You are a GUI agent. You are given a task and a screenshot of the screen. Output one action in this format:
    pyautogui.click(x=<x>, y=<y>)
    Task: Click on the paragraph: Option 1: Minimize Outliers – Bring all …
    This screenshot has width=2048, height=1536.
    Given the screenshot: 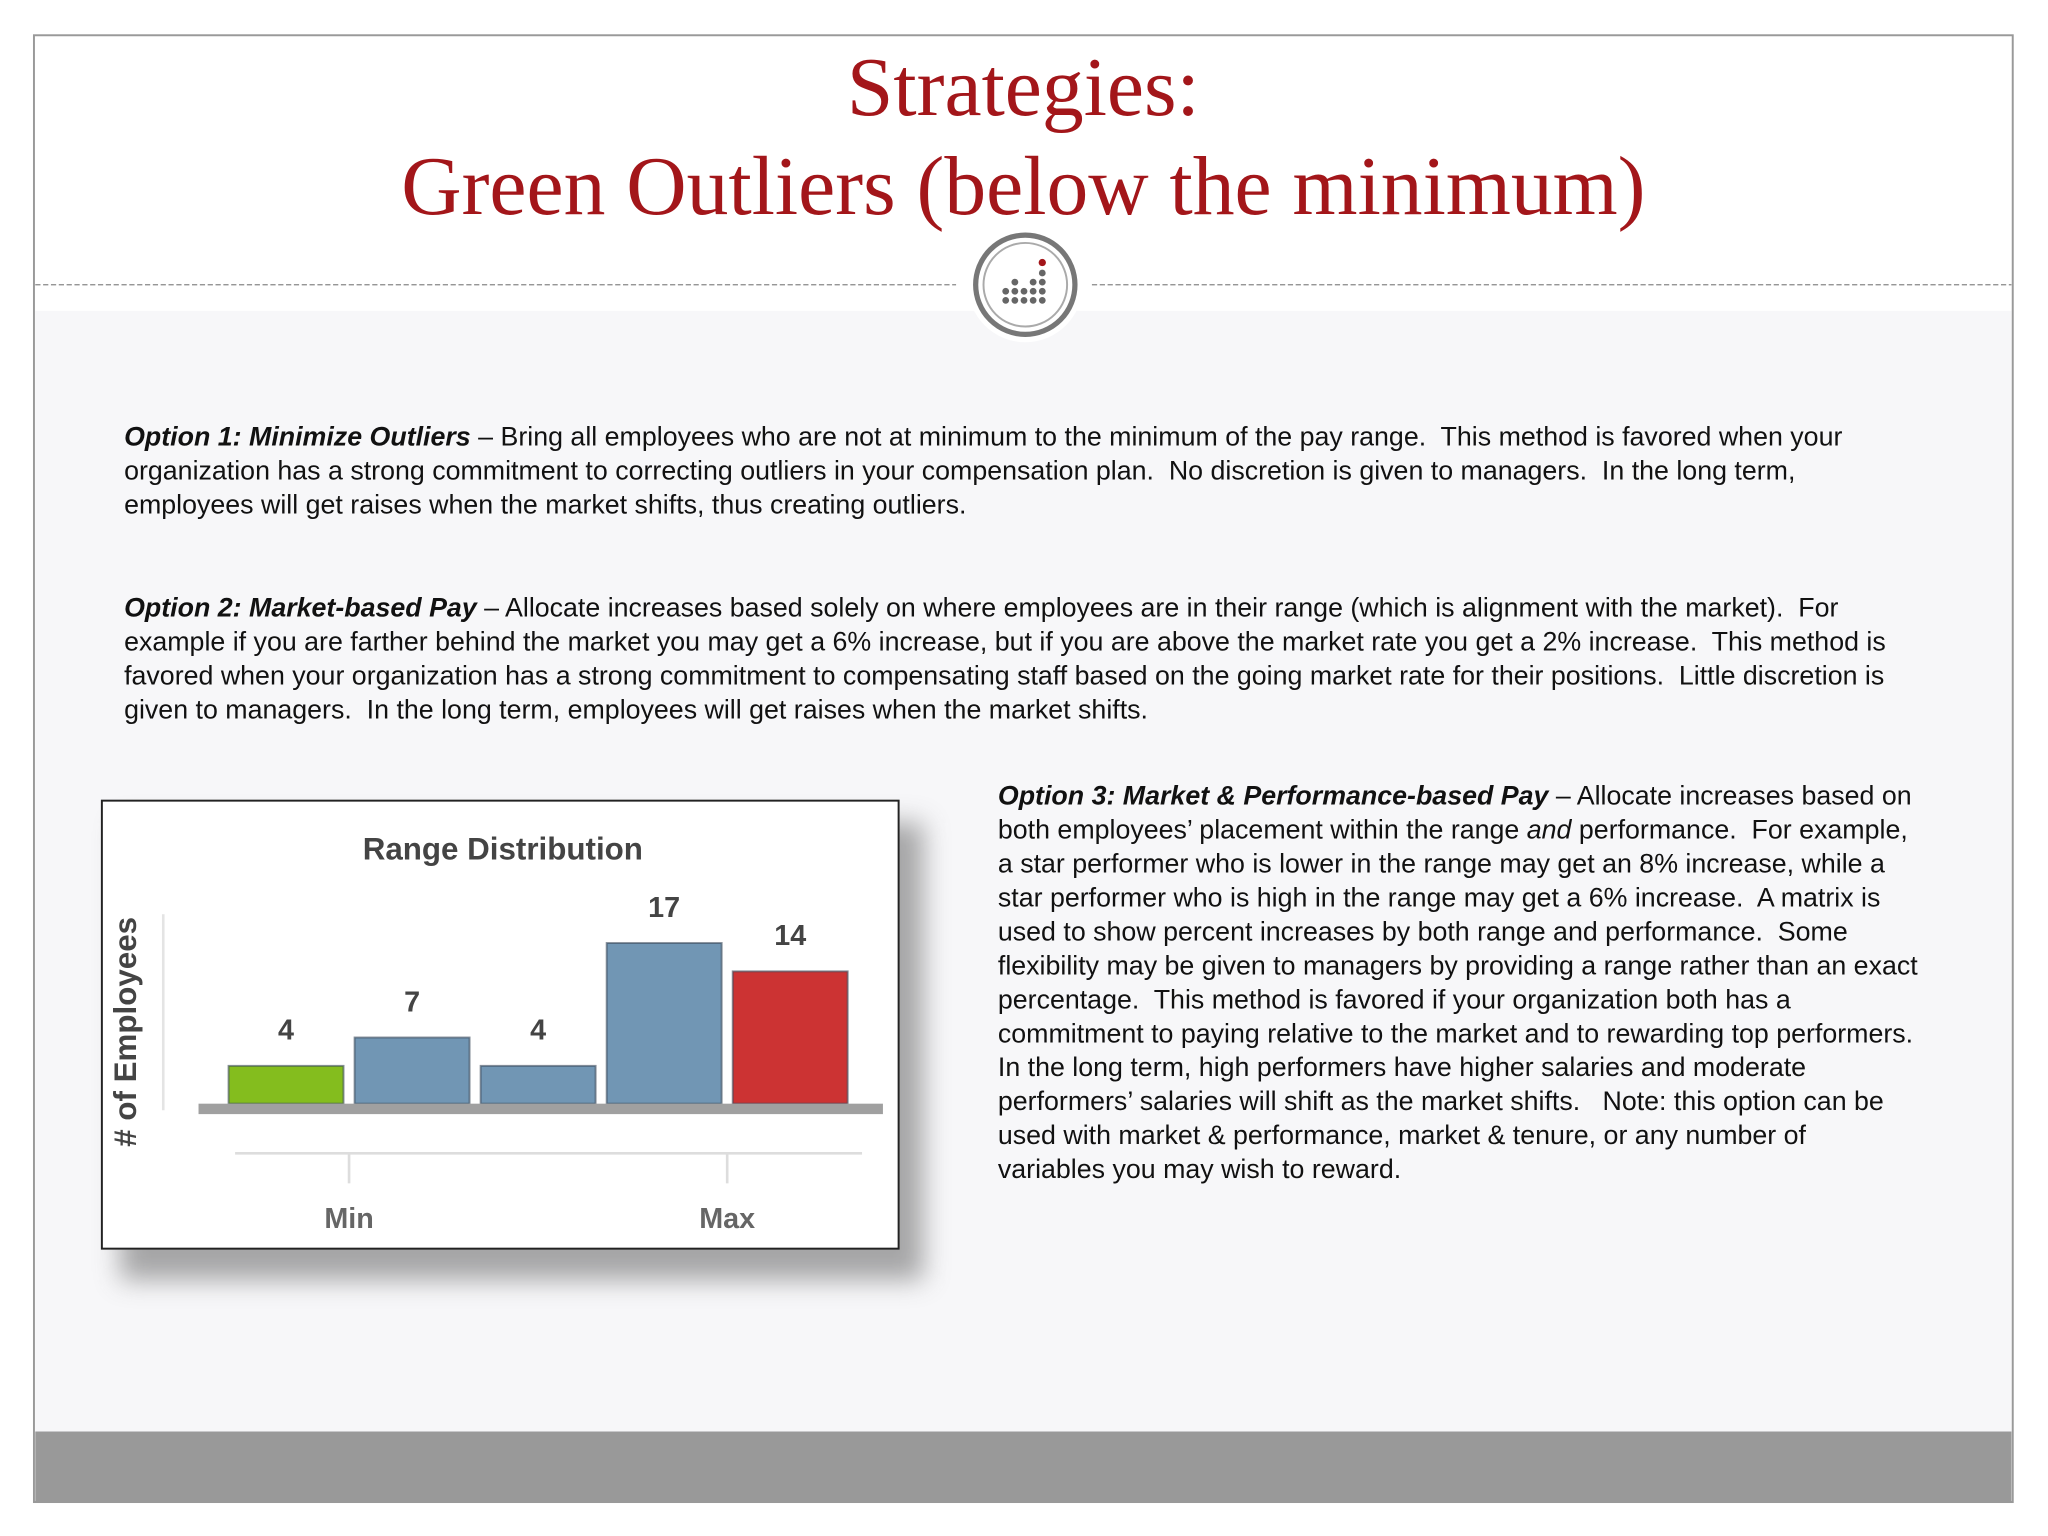 What is the action you would take?
    pyautogui.click(x=1018, y=472)
    